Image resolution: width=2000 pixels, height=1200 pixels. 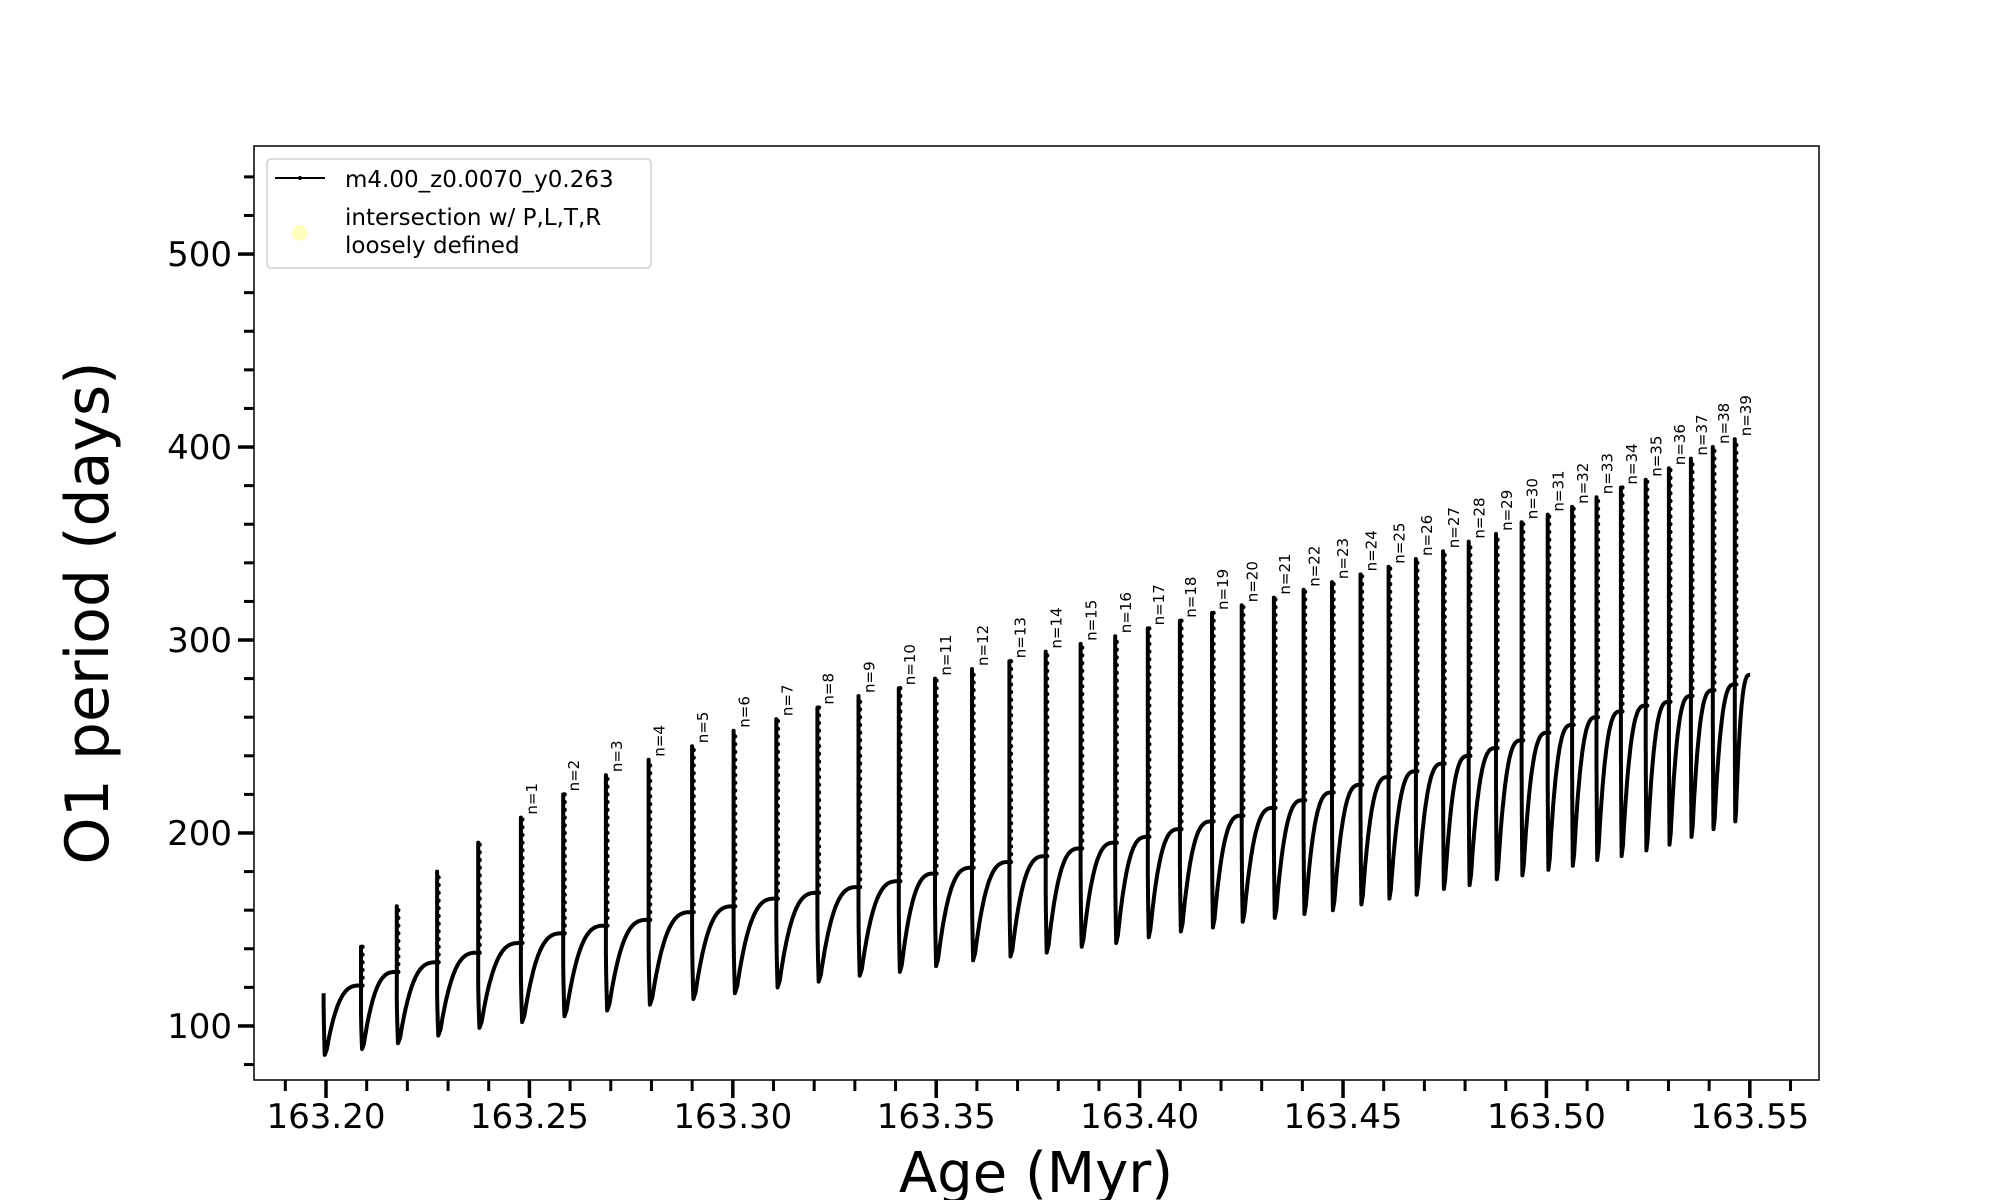 What do you see at coordinates (1343, 1117) in the screenshot?
I see `x-tick-label: 163.45` at bounding box center [1343, 1117].